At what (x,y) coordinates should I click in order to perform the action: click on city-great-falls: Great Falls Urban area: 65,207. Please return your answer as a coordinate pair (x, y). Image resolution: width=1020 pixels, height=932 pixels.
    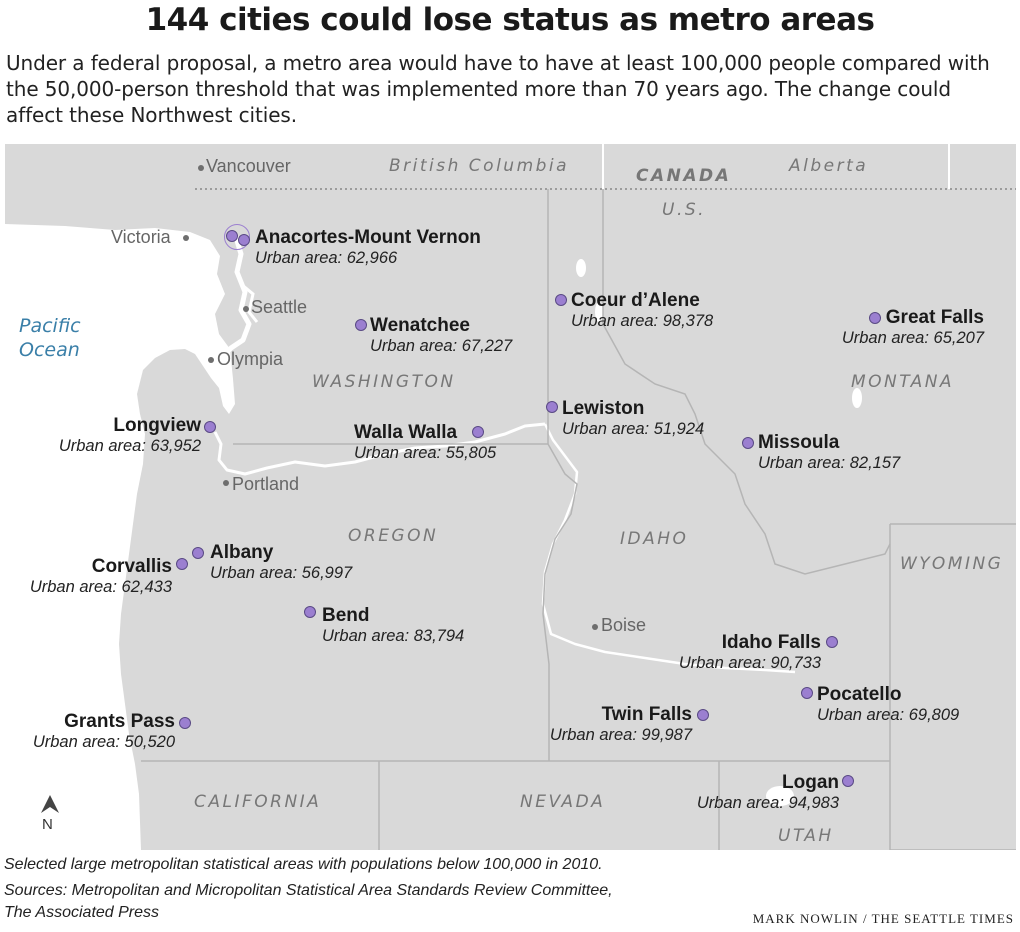
    Looking at the image, I should click on (901, 327).